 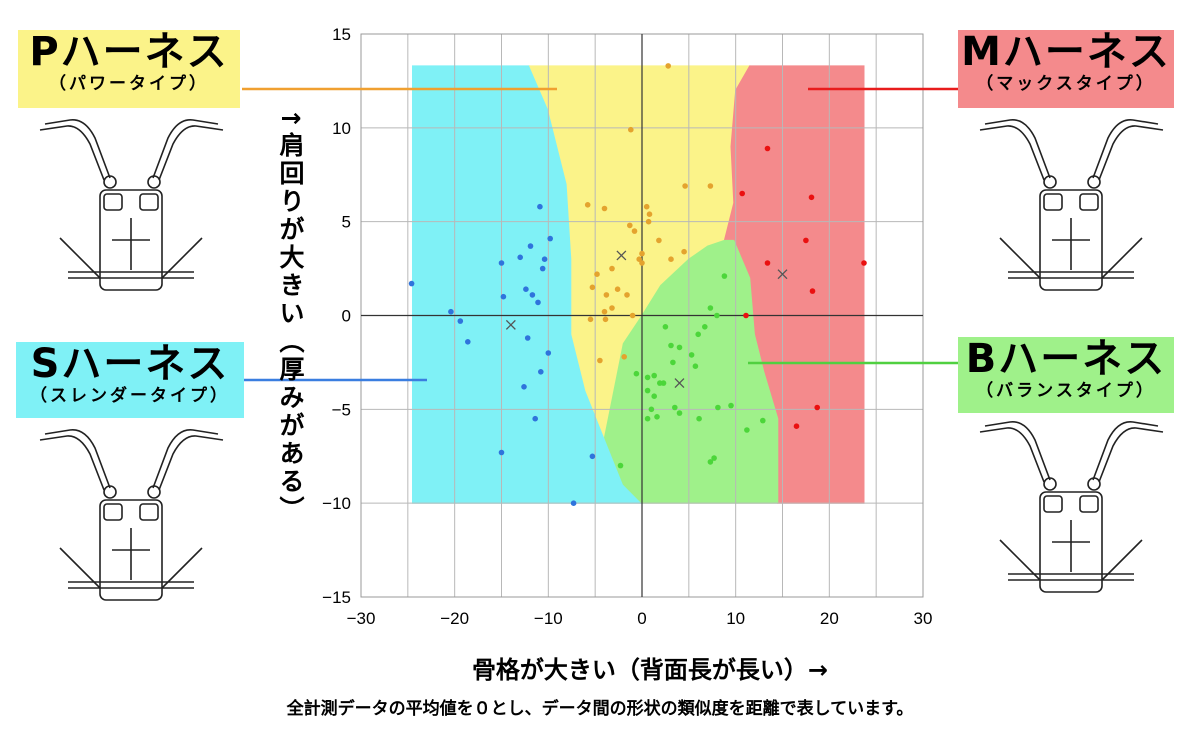 I want to click on label-p-harness: Pハーネス （パワータイプ）, so click(x=129, y=69).